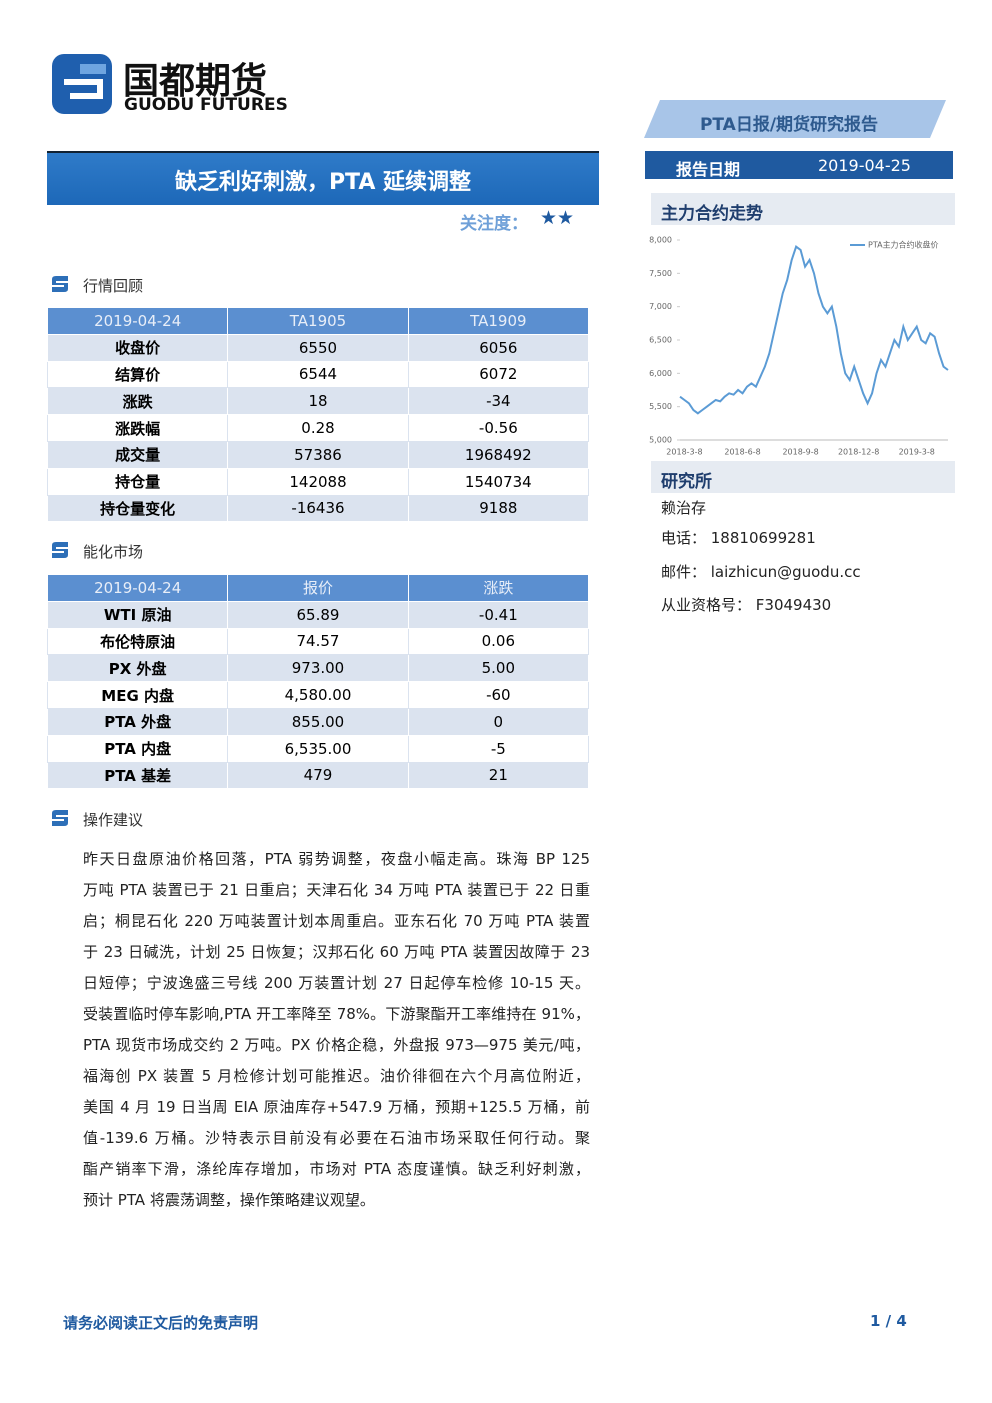 This screenshot has width=992, height=1403. What do you see at coordinates (137, 508) in the screenshot?
I see `row-label: 持仓量变化` at bounding box center [137, 508].